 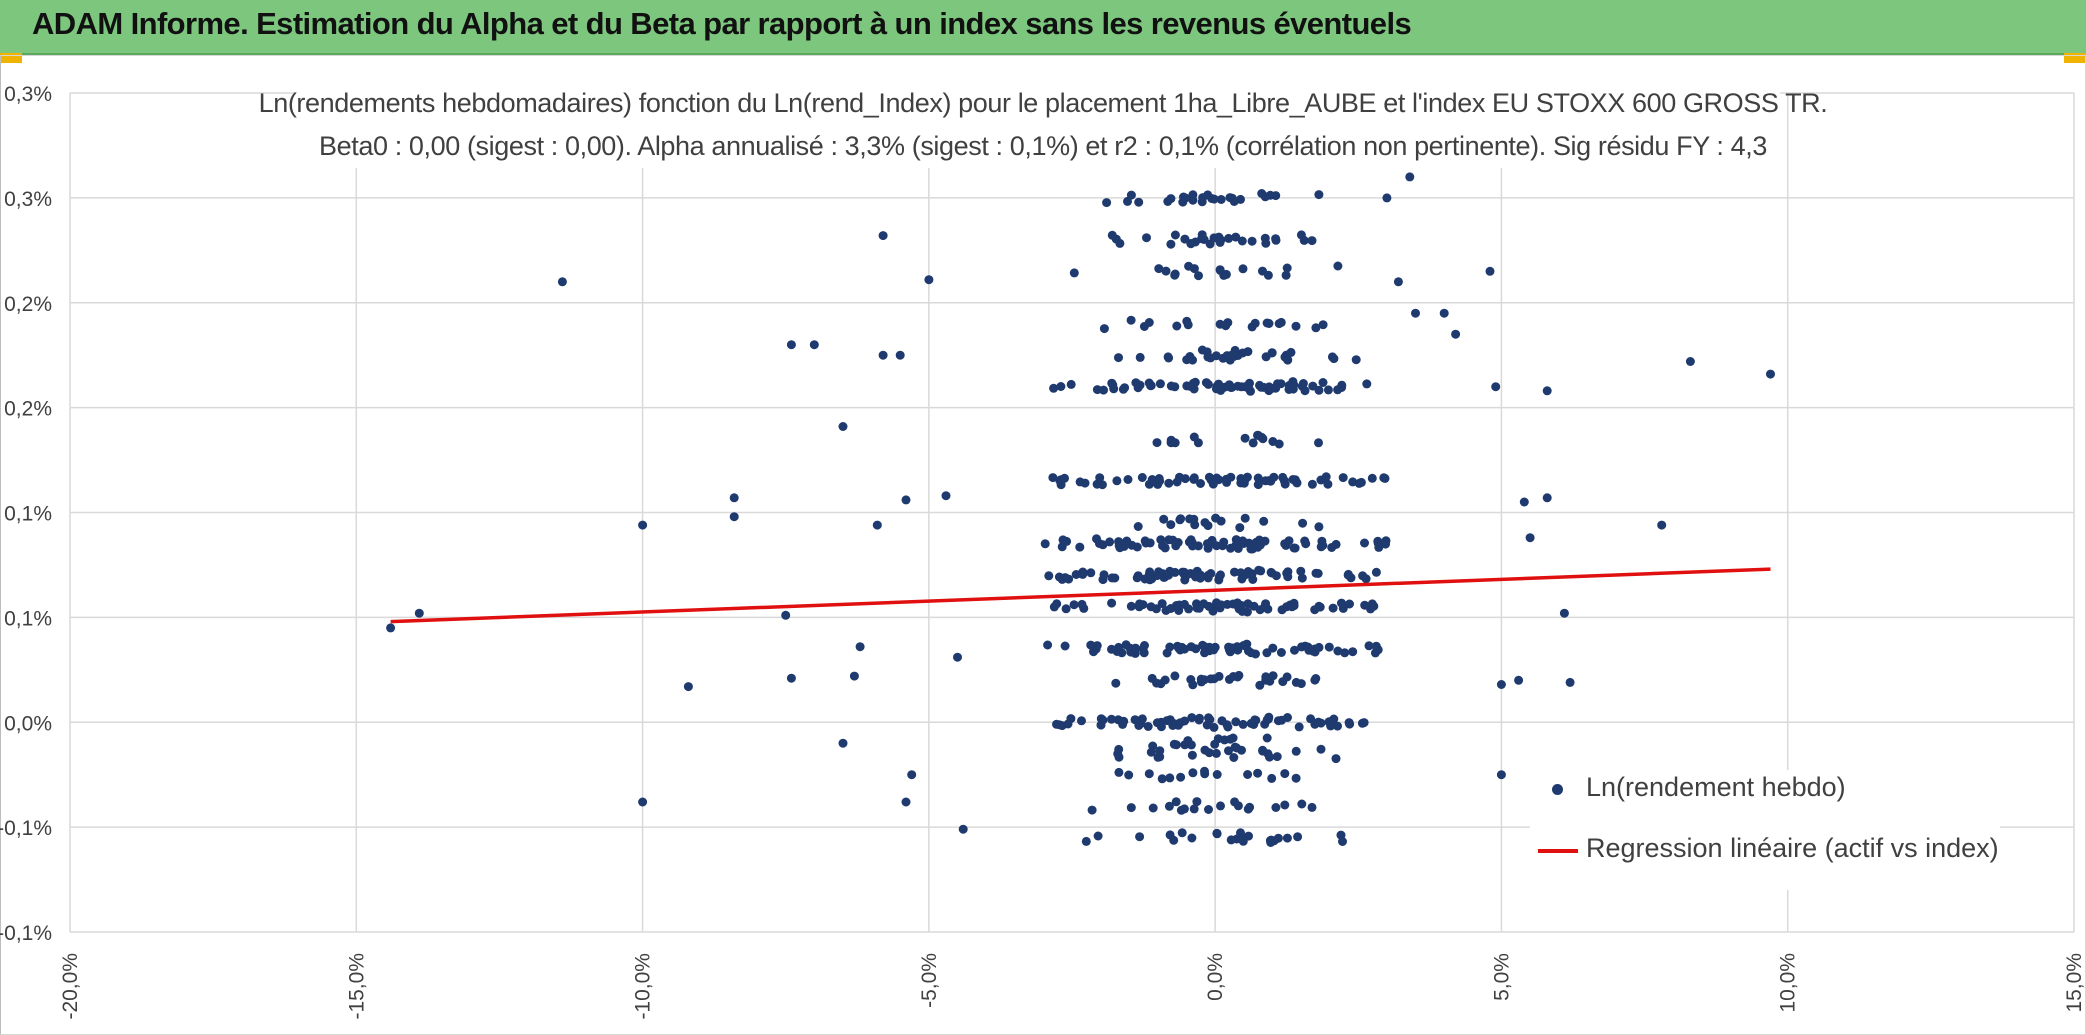 I want to click on y-tick-label-8: 0,3%, so click(x=28, y=94).